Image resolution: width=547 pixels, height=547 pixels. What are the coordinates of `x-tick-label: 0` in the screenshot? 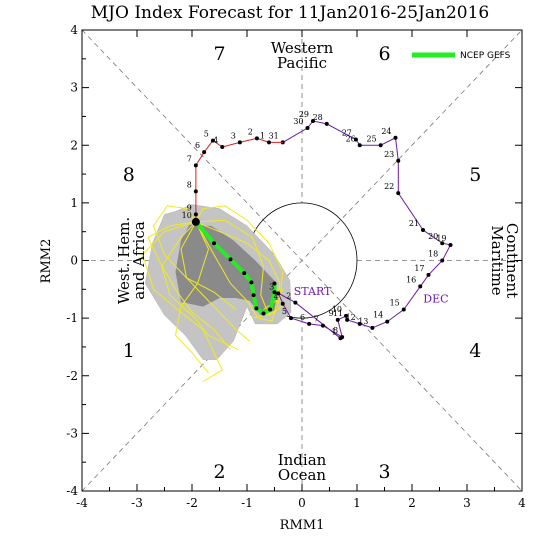 It's located at (302, 503).